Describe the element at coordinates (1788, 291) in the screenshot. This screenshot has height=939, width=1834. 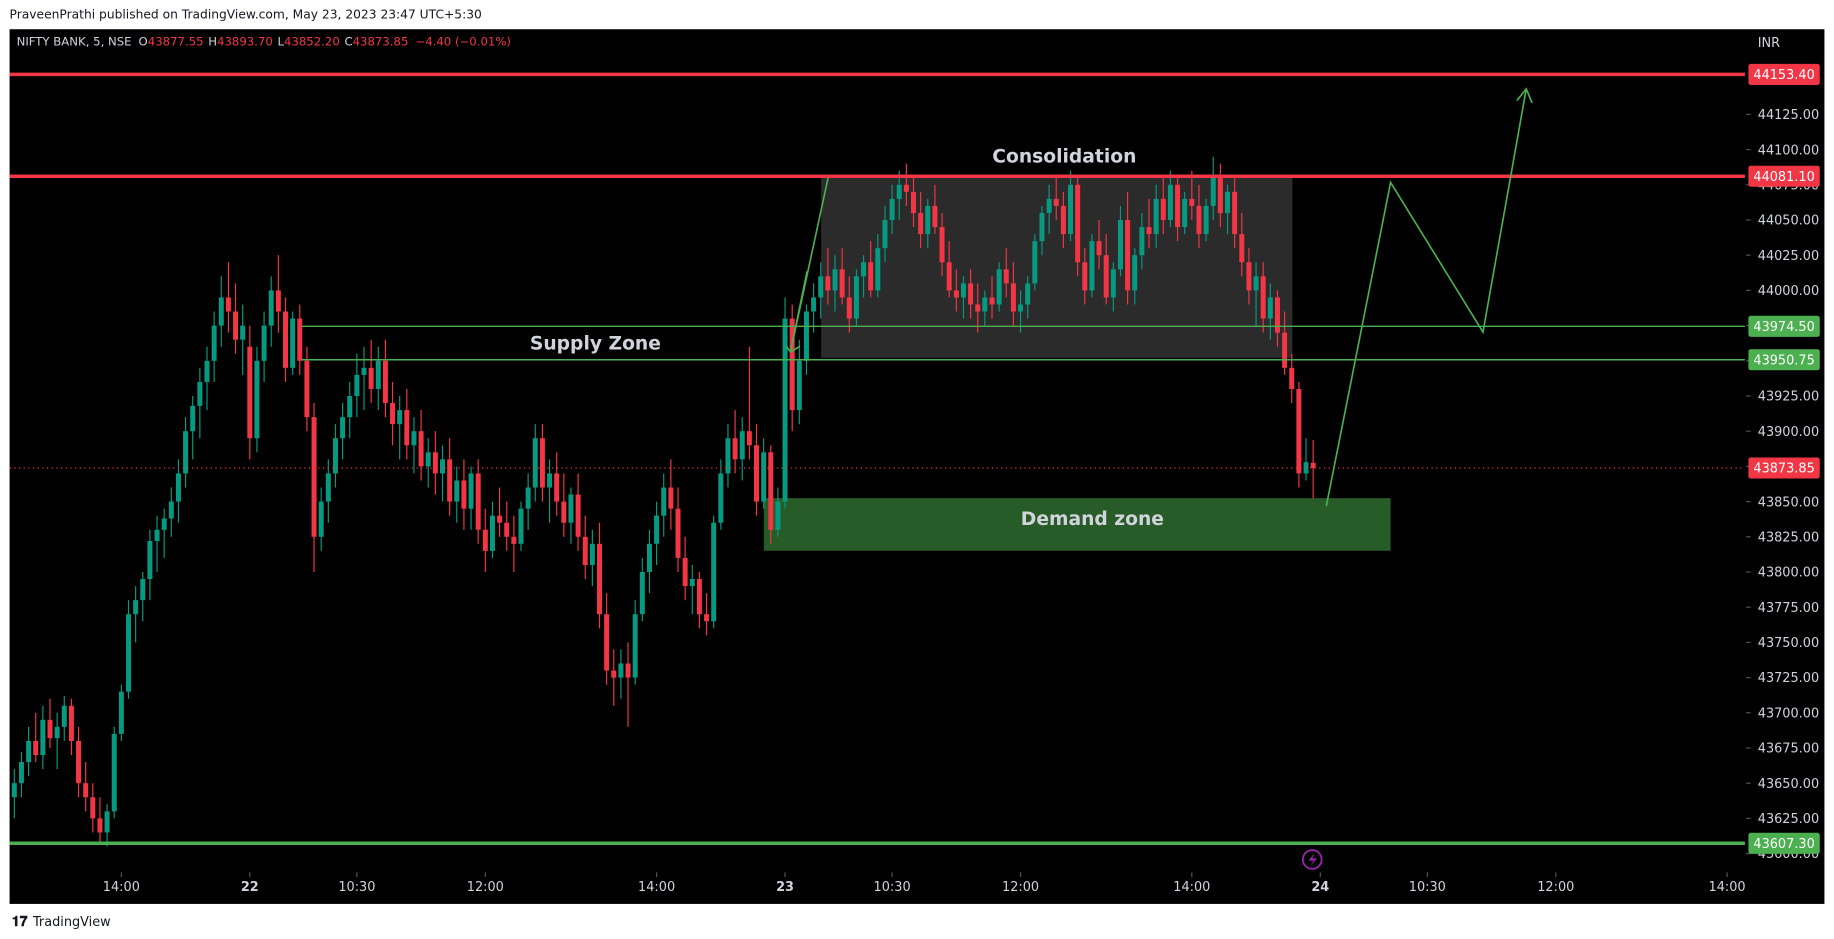
I see `y-tick-label: 44000.00` at that location.